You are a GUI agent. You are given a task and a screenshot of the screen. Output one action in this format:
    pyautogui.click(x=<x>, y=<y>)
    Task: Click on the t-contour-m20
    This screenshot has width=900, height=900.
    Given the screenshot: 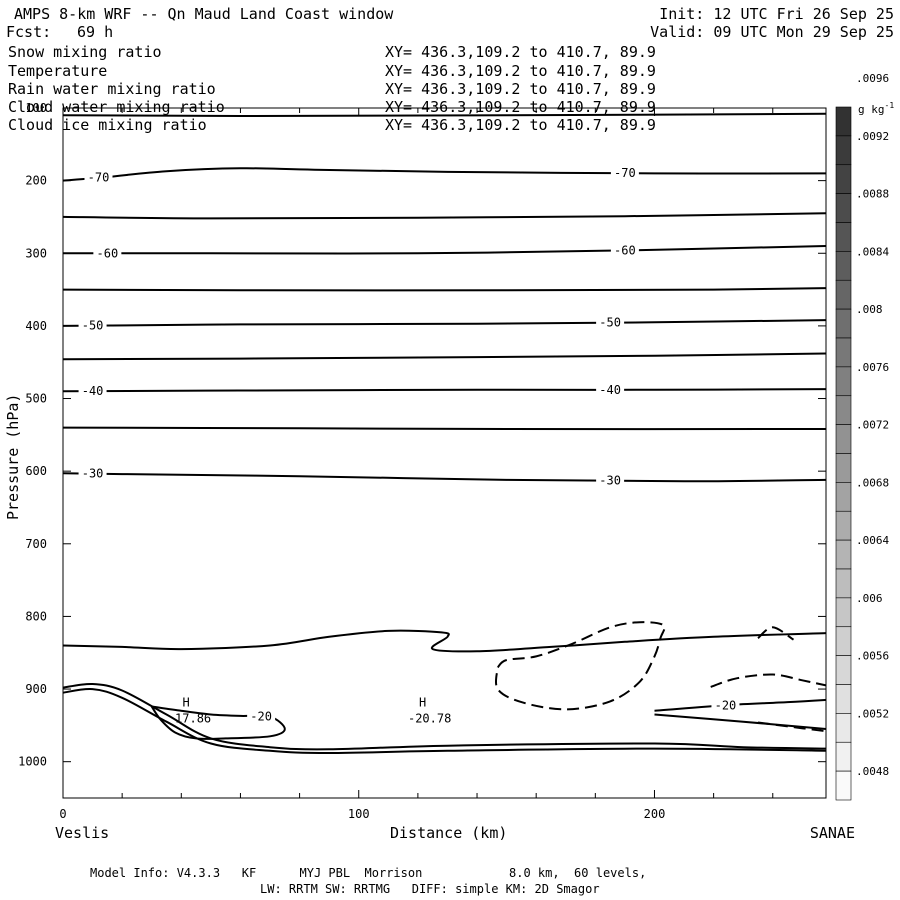 What is the action you would take?
    pyautogui.click(x=218, y=722)
    